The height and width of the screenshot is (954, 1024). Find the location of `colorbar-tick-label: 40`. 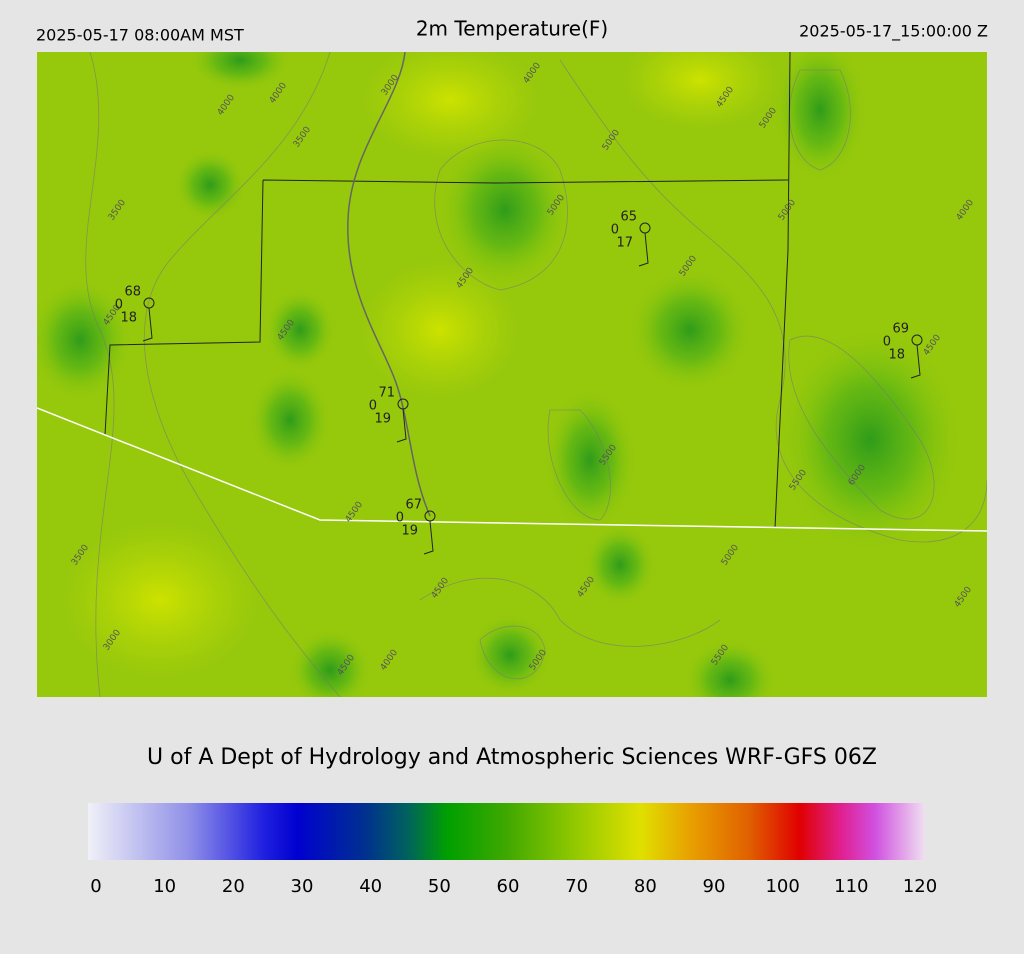

colorbar-tick-label: 40 is located at coordinates (370, 886).